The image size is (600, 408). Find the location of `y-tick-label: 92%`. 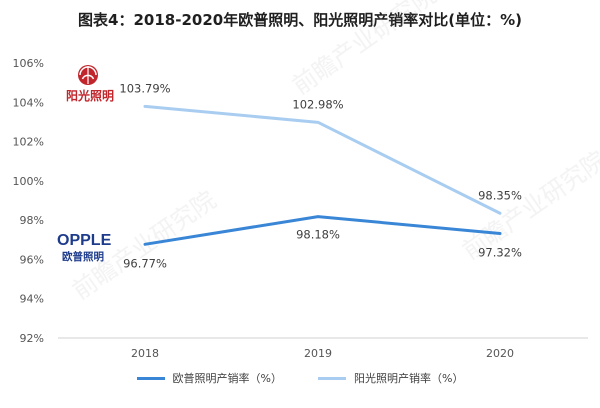

y-tick-label: 92% is located at coordinates (32, 338).